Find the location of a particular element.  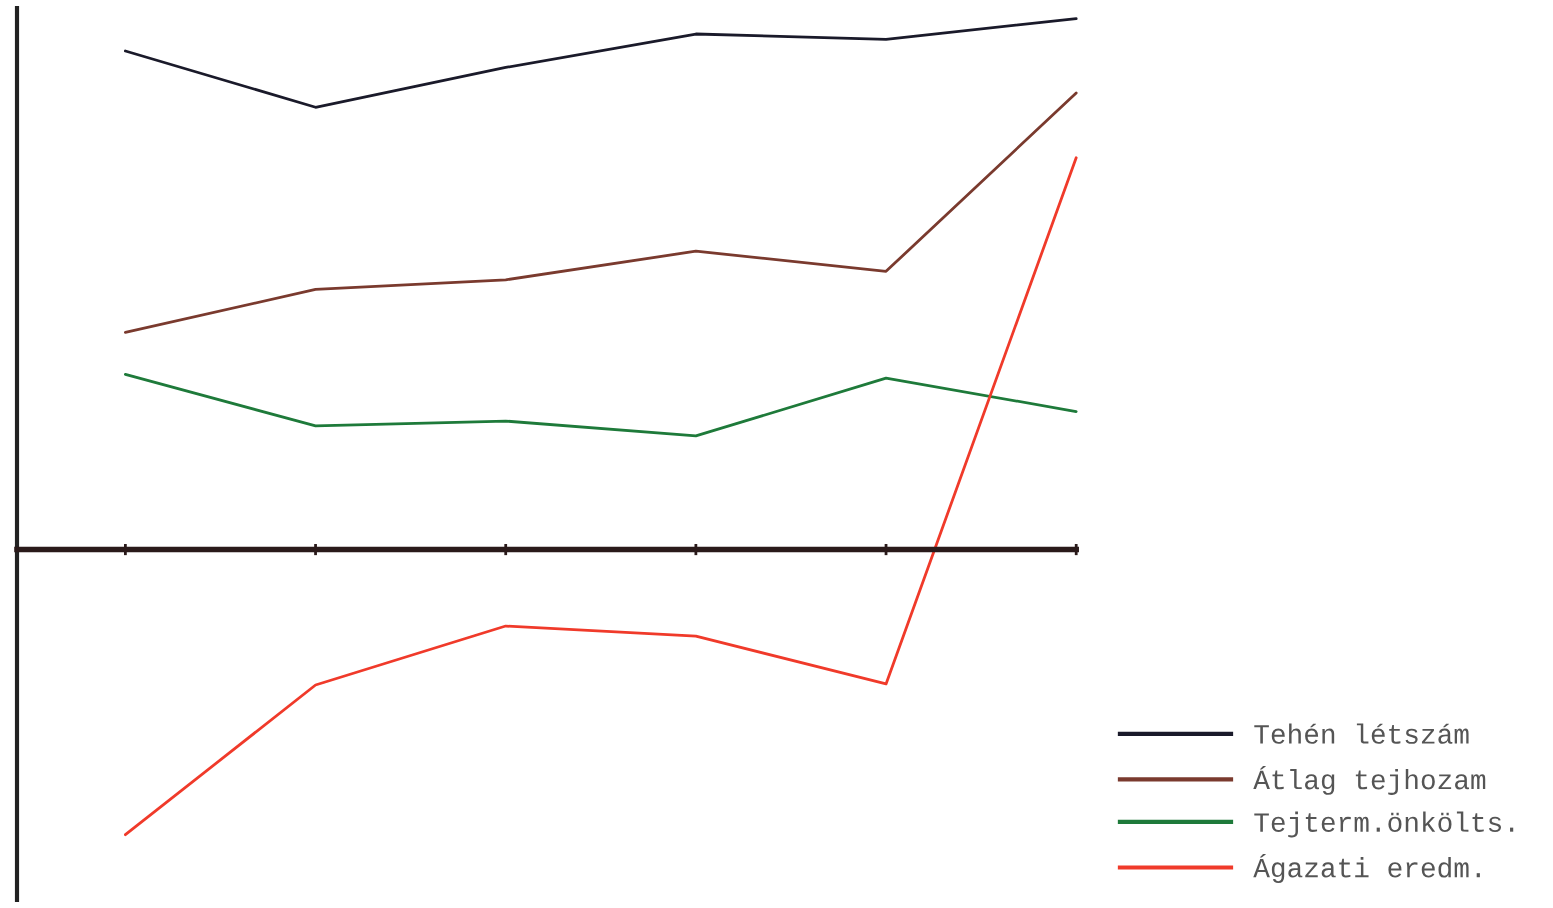

legend-label: Átlag tejhozam is located at coordinates (1369, 780).